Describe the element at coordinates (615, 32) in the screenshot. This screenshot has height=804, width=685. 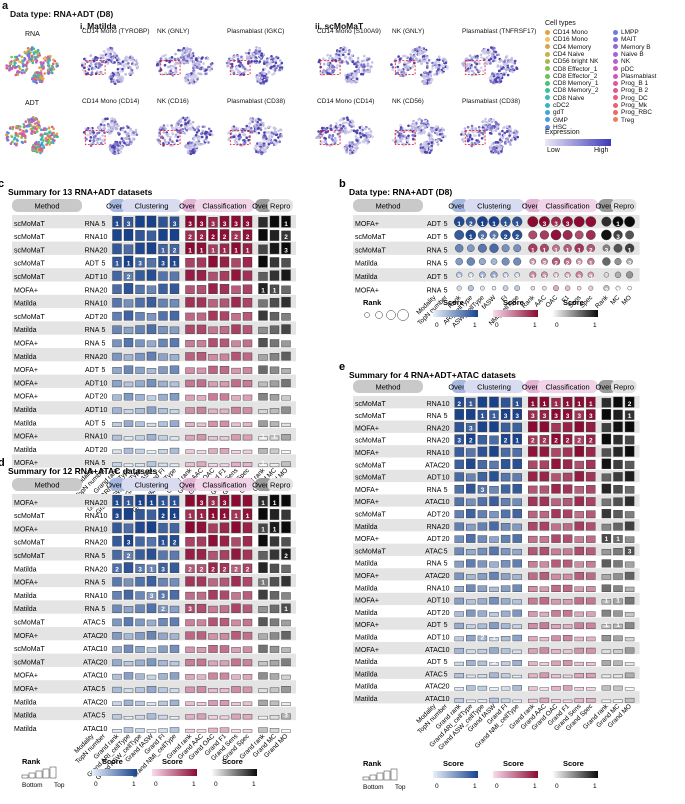
I see `cell-type-swatch` at that location.